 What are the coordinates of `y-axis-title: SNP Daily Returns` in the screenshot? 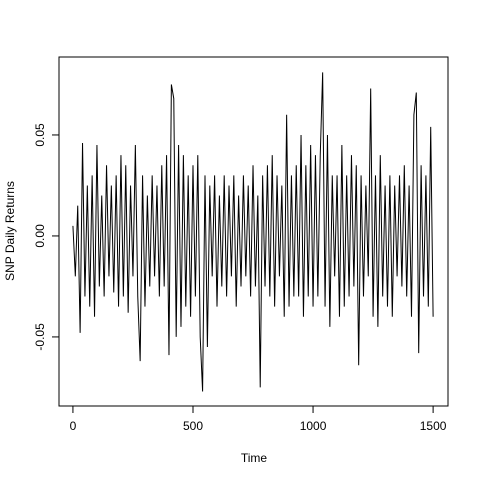 It's located at (10, 231).